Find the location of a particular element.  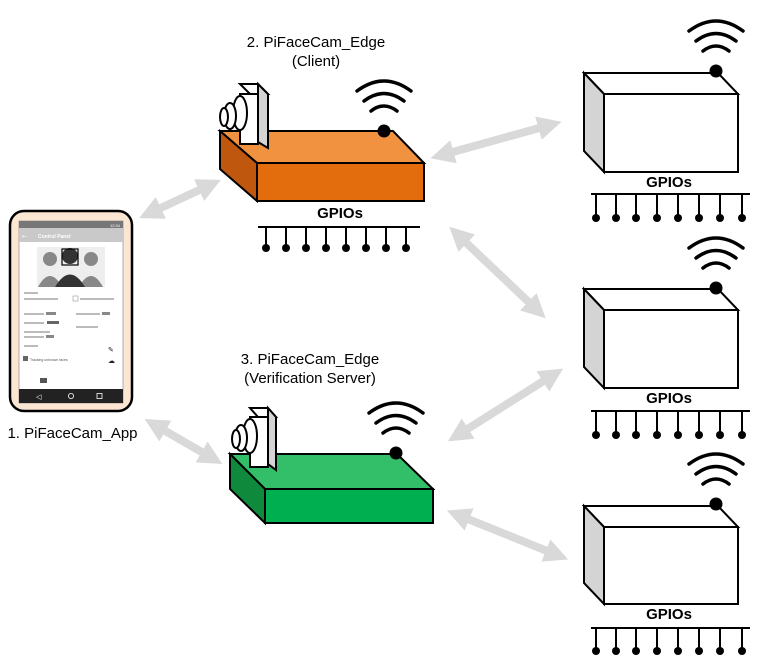

arrow-server-device3 is located at coordinates (507, 535).